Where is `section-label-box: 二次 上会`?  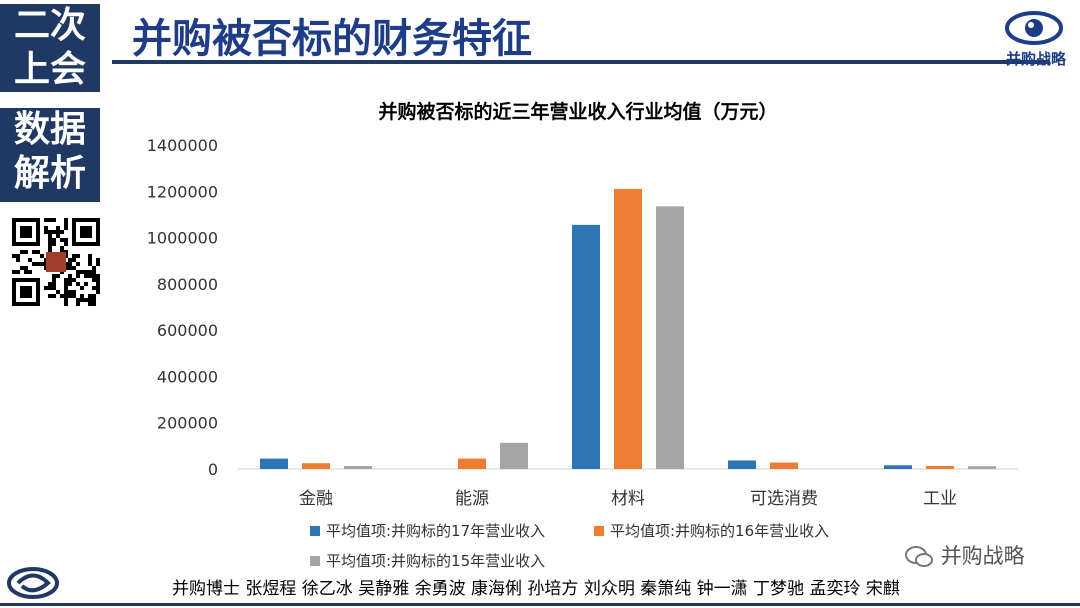
section-label-box: 二次 上会 is located at coordinates (50, 48).